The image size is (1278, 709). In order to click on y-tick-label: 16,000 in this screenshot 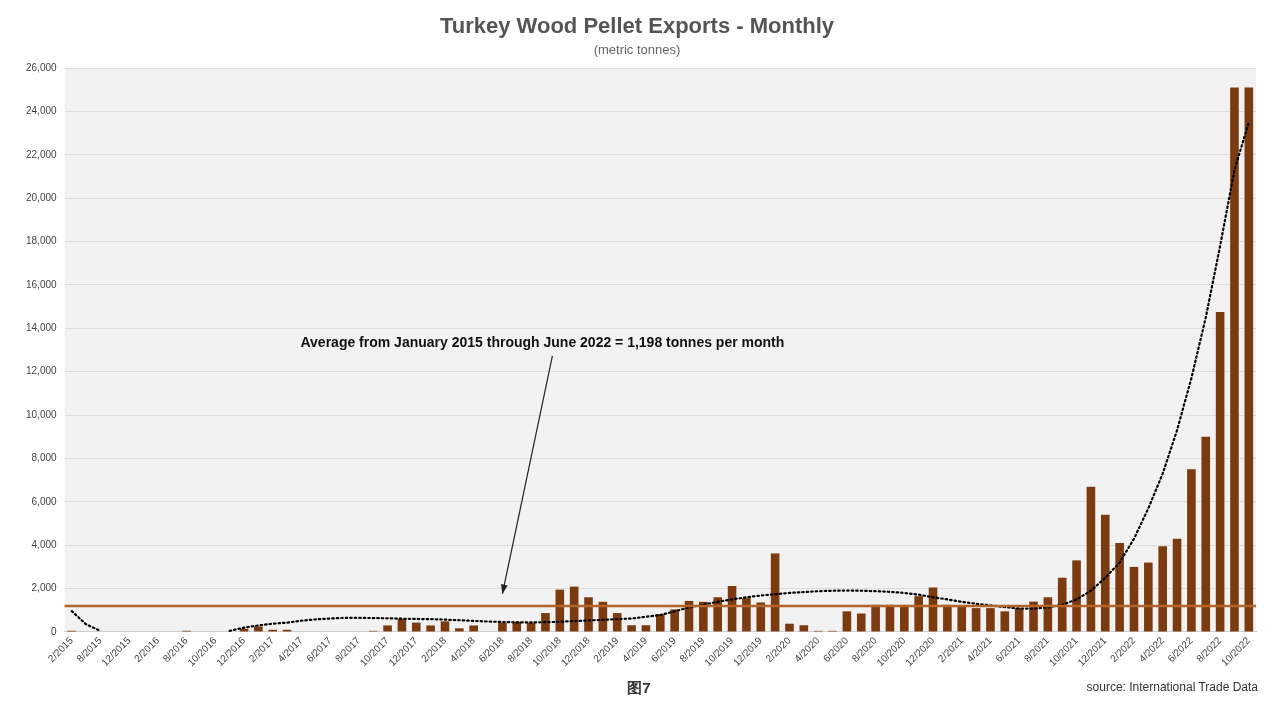, I will do `click(41, 284)`.